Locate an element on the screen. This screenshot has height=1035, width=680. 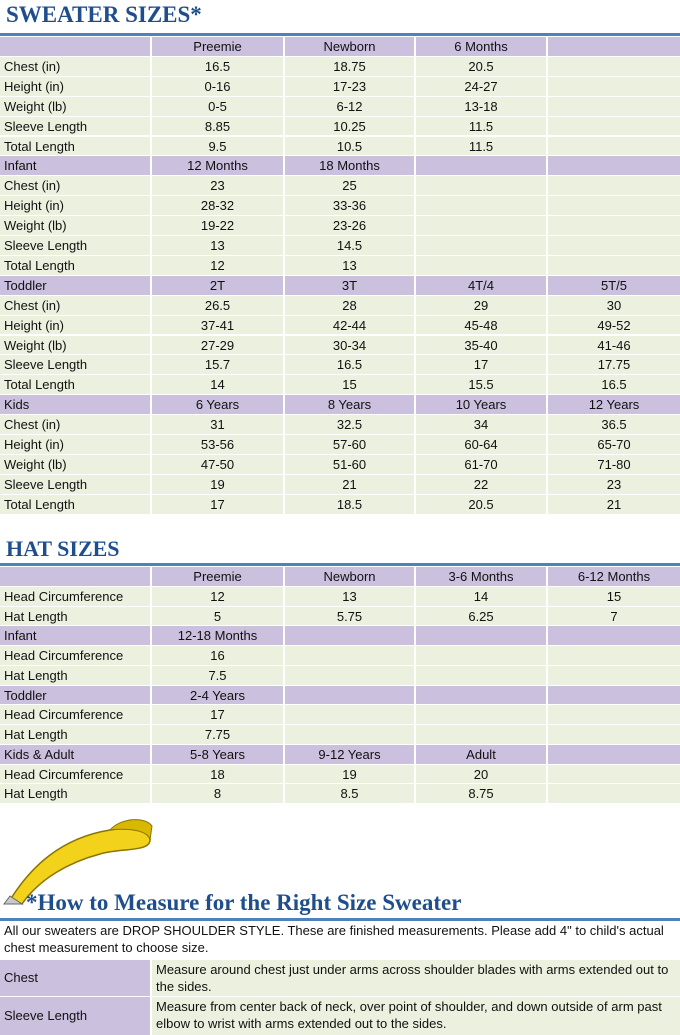
row-cell: 0-5 is located at coordinates (217, 106).